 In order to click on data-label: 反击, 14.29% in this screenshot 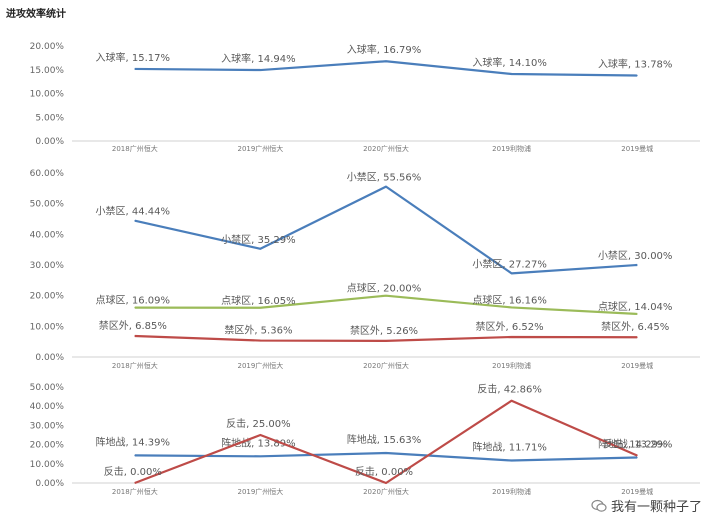, I will do `click(635, 445)`.